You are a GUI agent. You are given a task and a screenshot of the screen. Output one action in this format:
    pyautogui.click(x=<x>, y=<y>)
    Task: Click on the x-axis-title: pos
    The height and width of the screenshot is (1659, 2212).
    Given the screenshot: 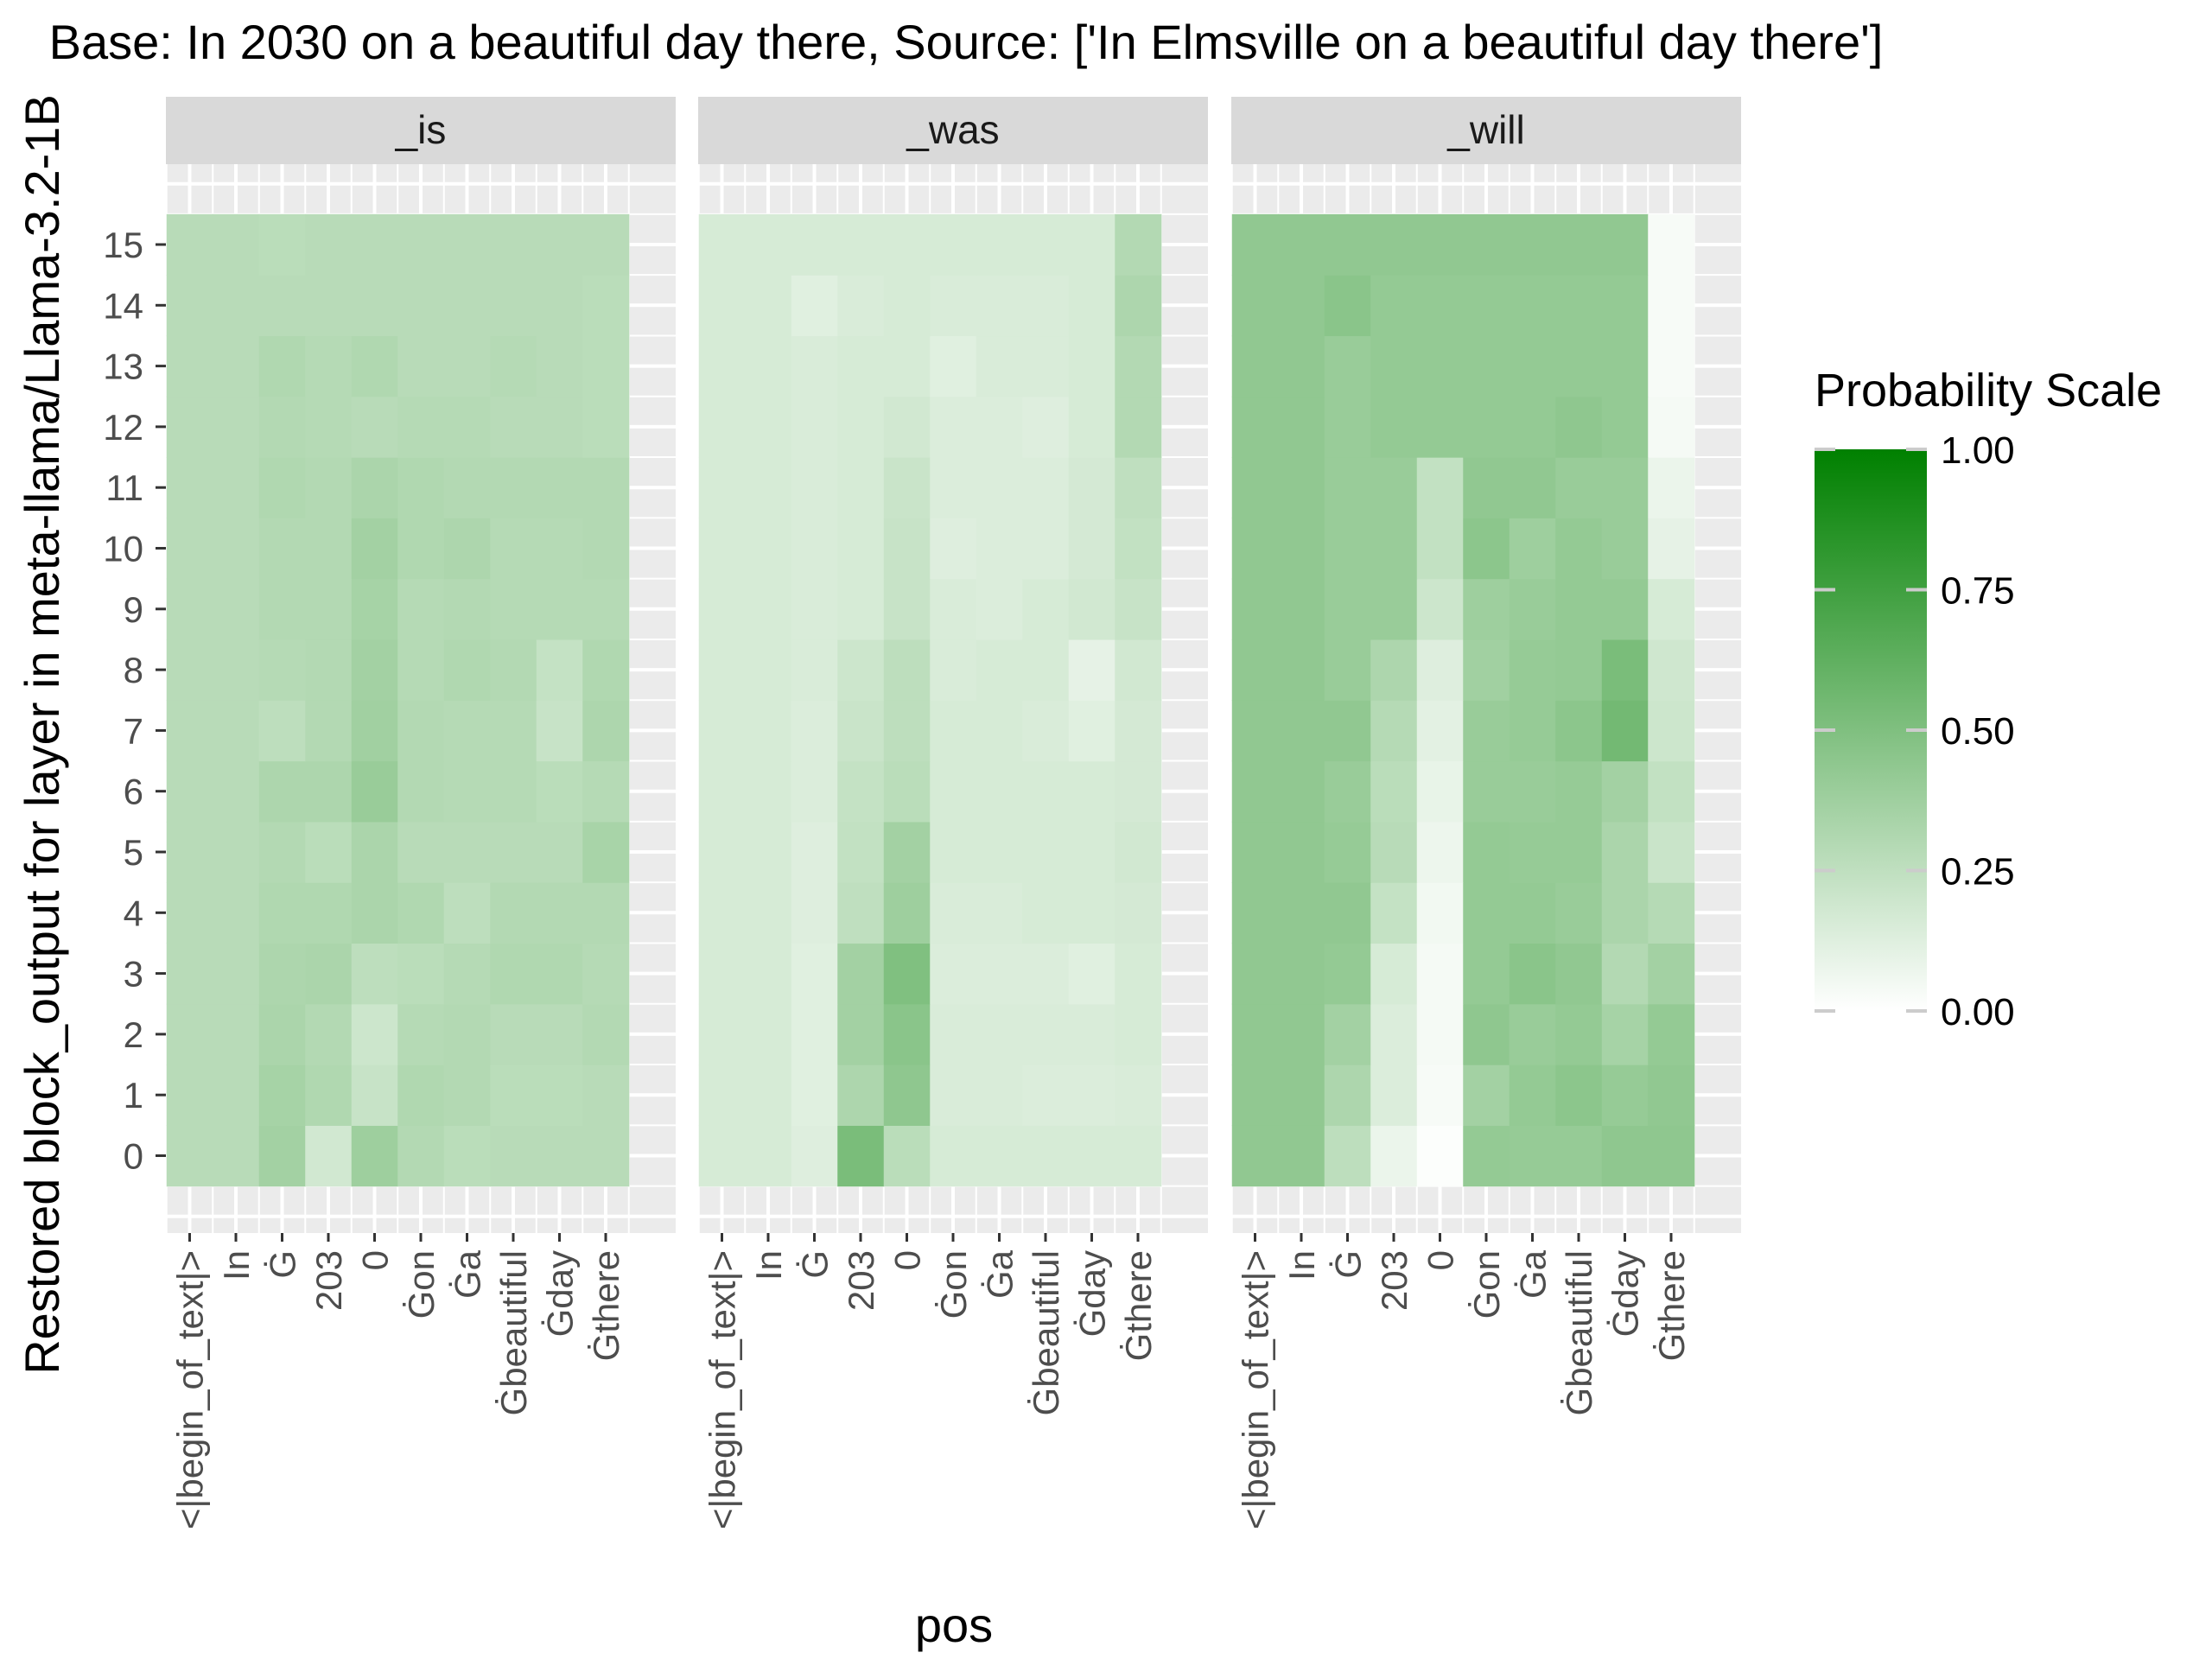 What is the action you would take?
    pyautogui.click(x=954, y=1625)
    